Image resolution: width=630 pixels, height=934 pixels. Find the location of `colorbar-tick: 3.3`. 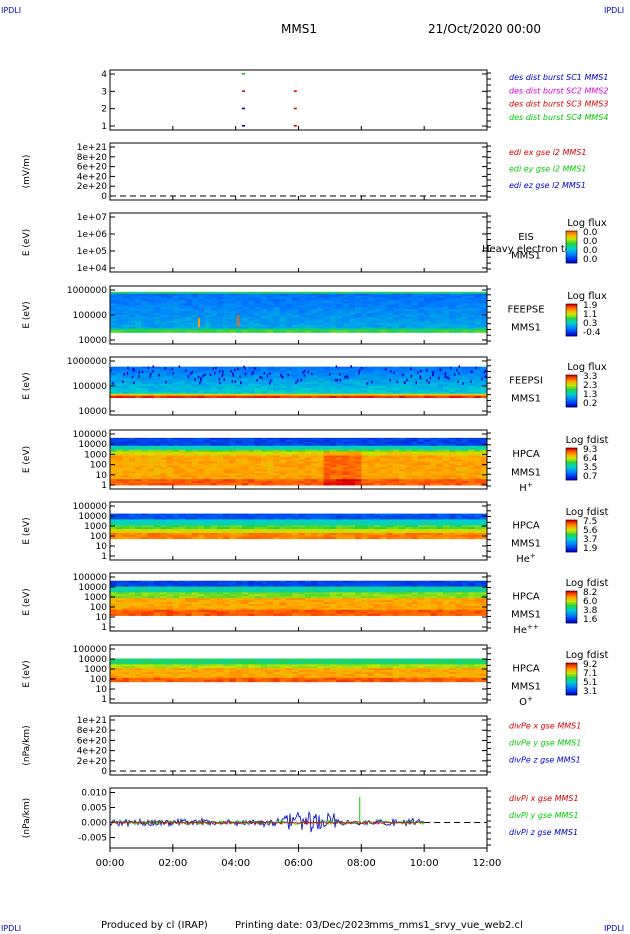

colorbar-tick: 3.3 is located at coordinates (590, 377).